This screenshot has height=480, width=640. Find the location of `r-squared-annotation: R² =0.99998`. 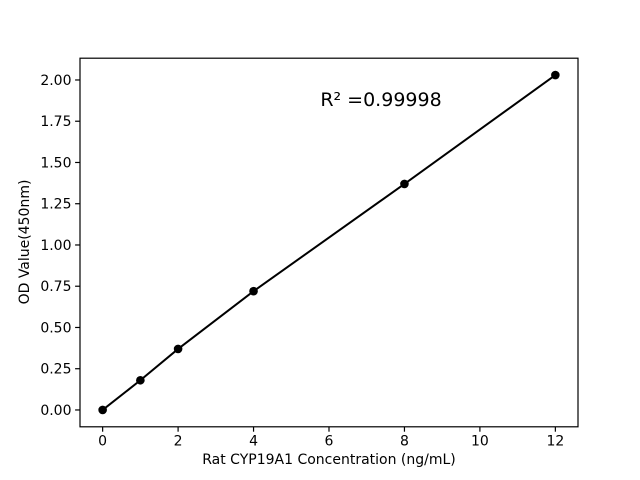

r-squared-annotation: R² =0.99998 is located at coordinates (381, 100).